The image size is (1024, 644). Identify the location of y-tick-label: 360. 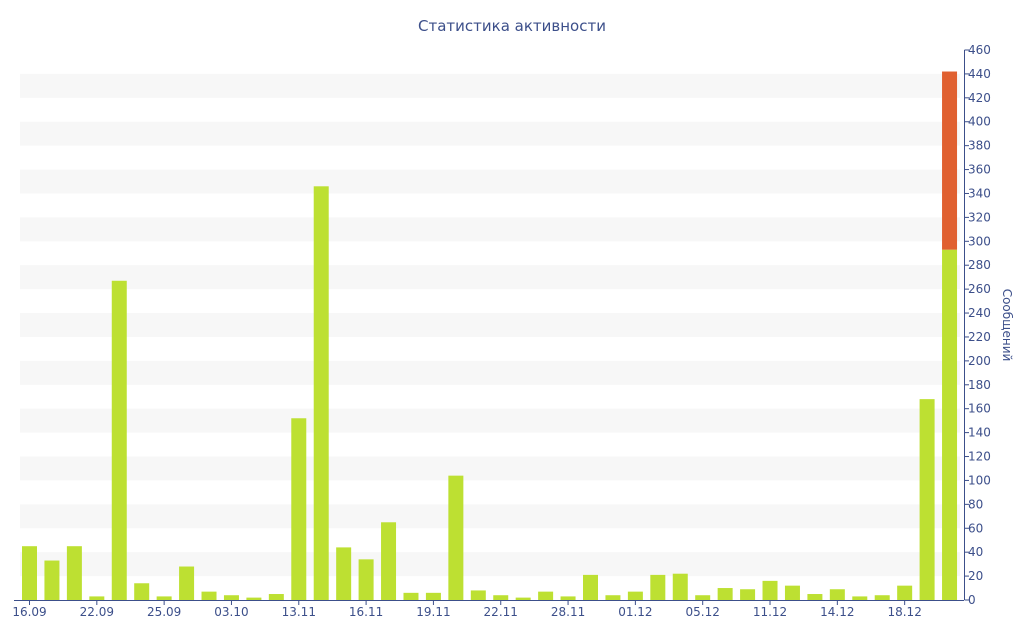
(979, 170).